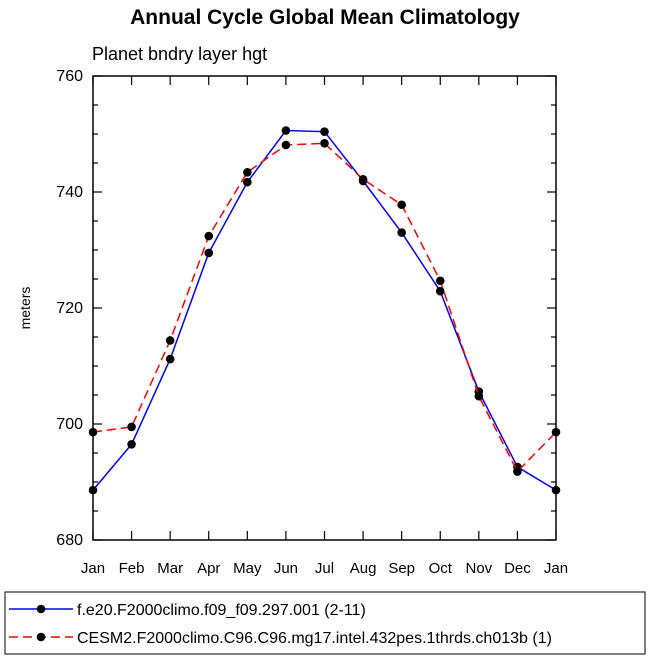  What do you see at coordinates (517, 568) in the screenshot?
I see `x-tick-label: Dec` at bounding box center [517, 568].